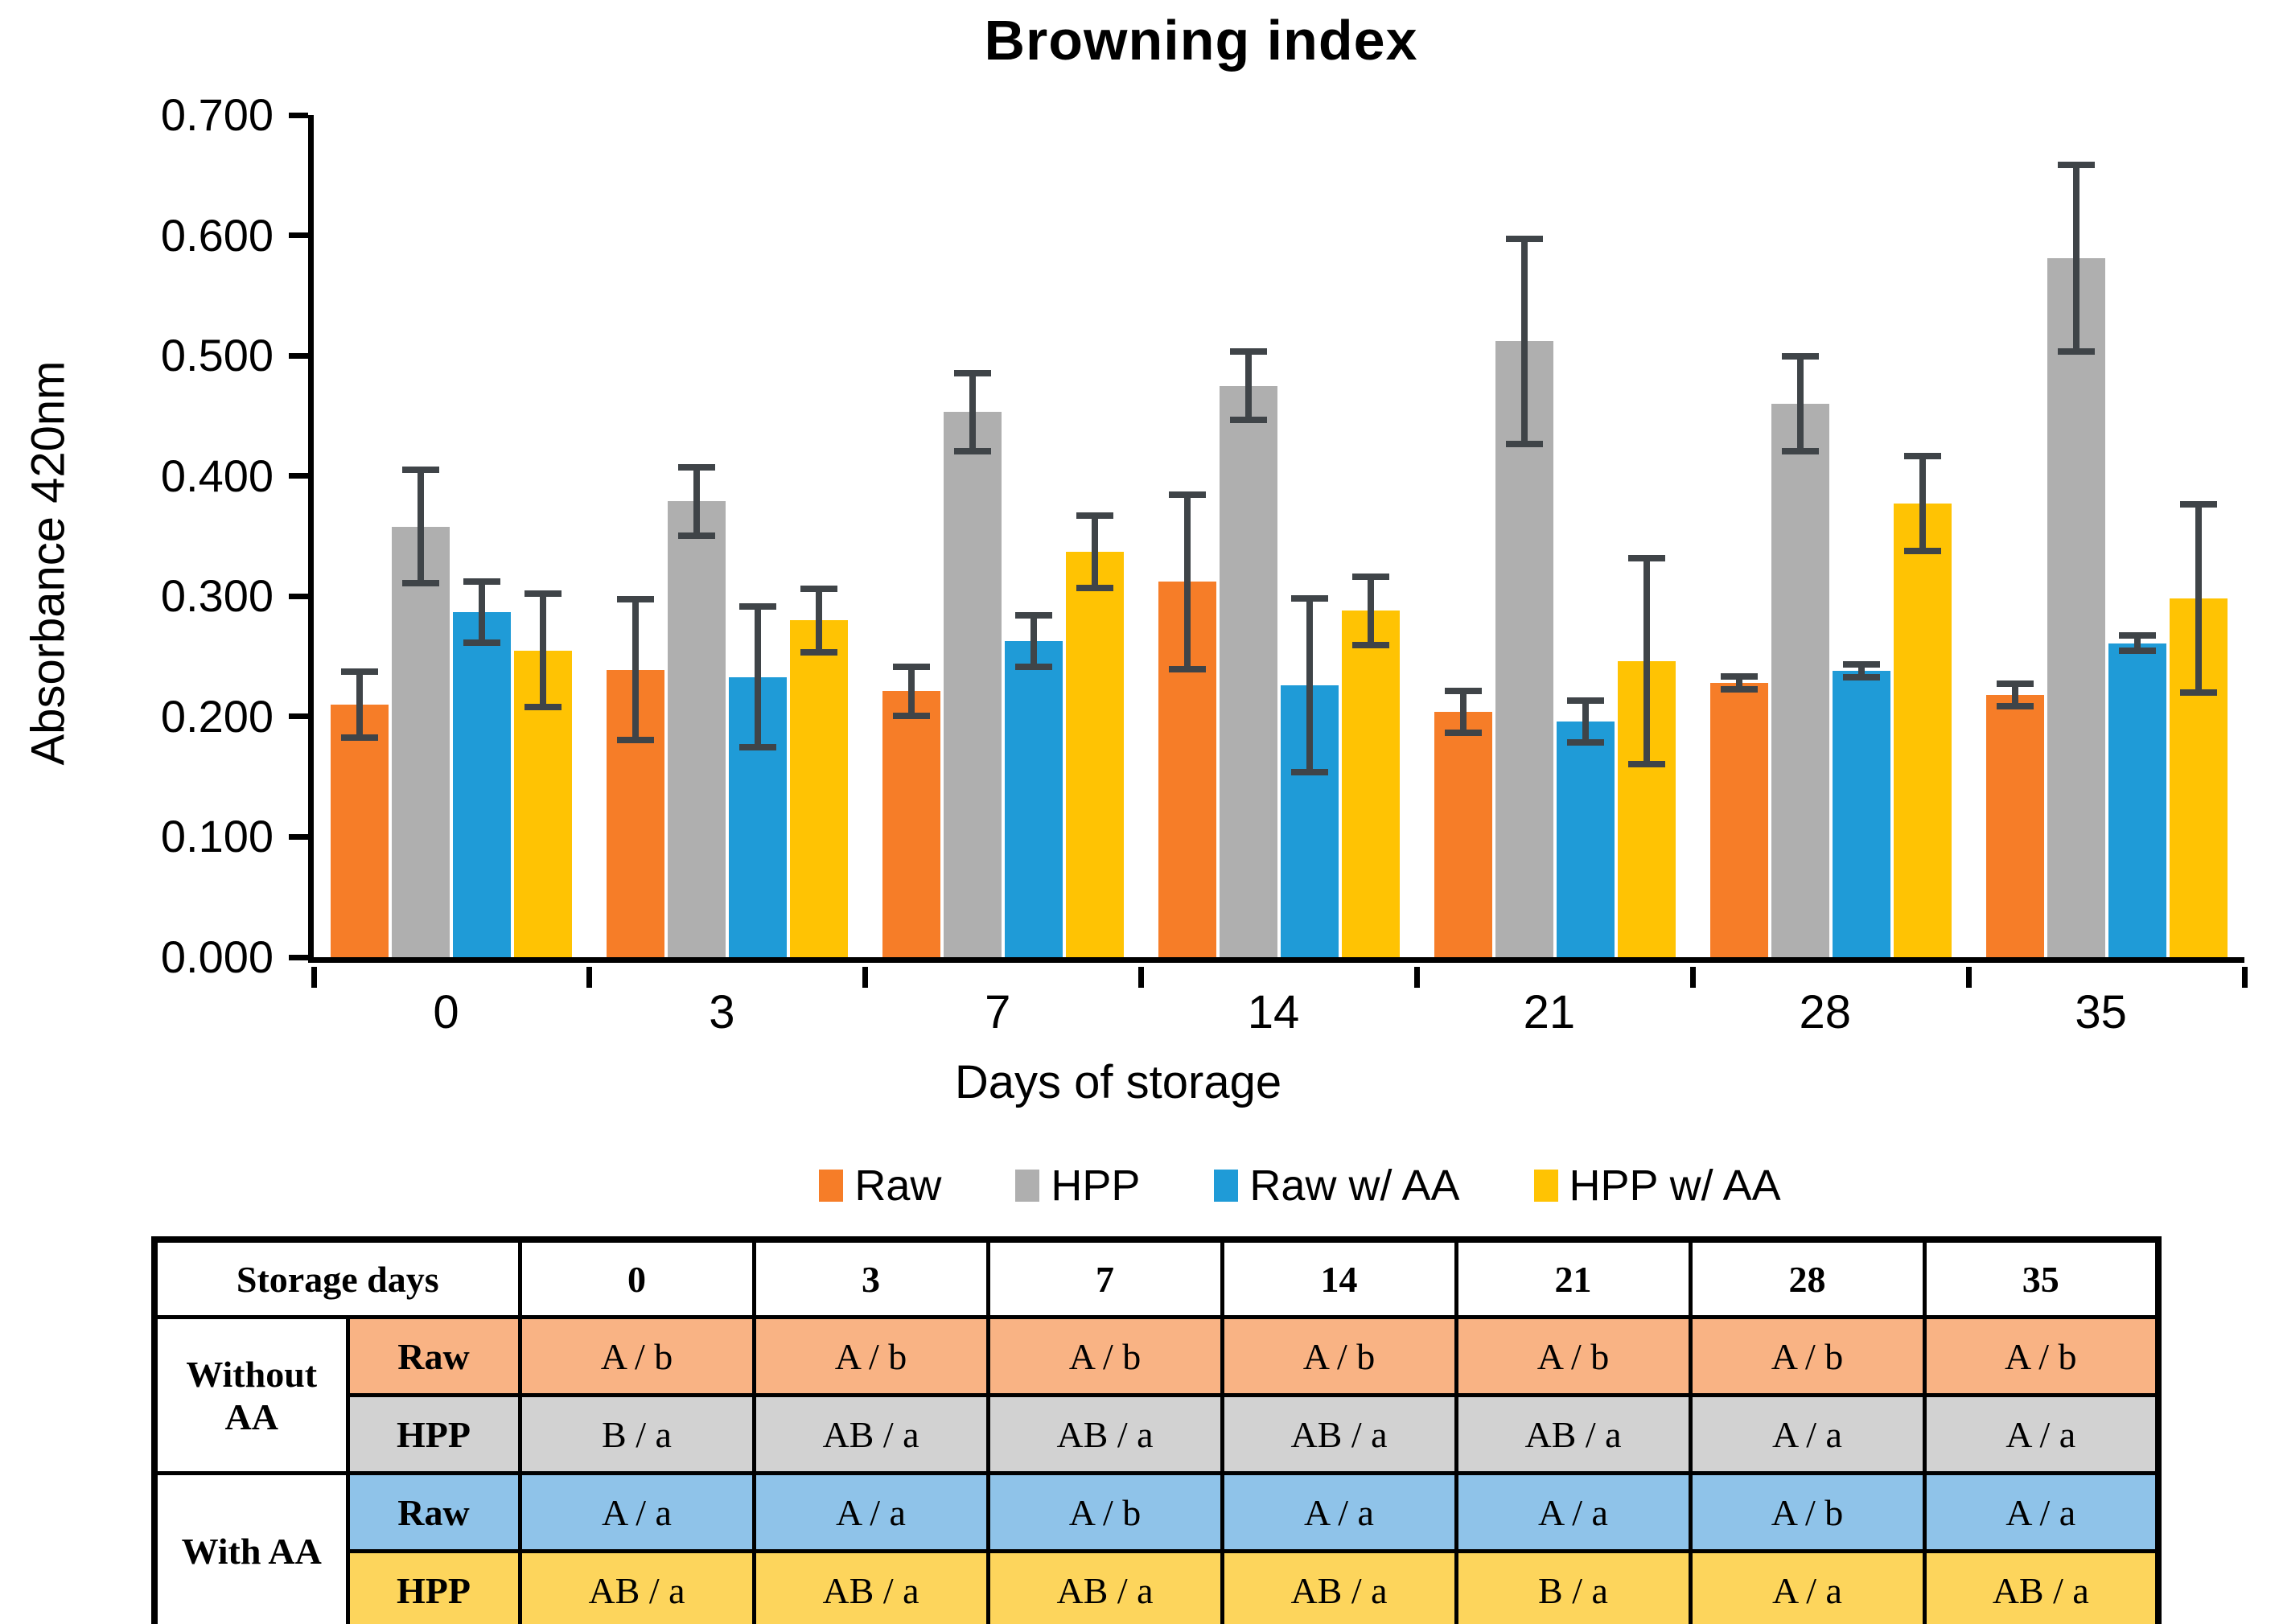  What do you see at coordinates (1339, 1512) in the screenshot?
I see `table-cell-day14: A / a` at bounding box center [1339, 1512].